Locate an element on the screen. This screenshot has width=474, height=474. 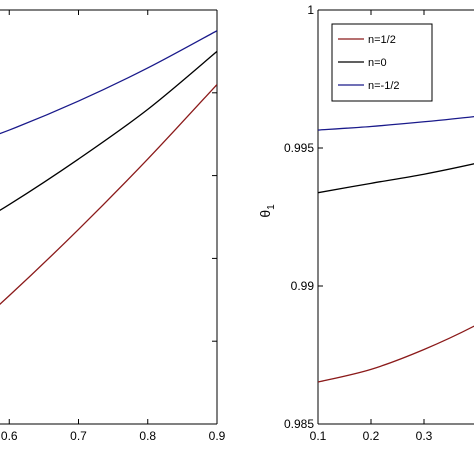
y-axis-label-main: θ is located at coordinates (265, 214).